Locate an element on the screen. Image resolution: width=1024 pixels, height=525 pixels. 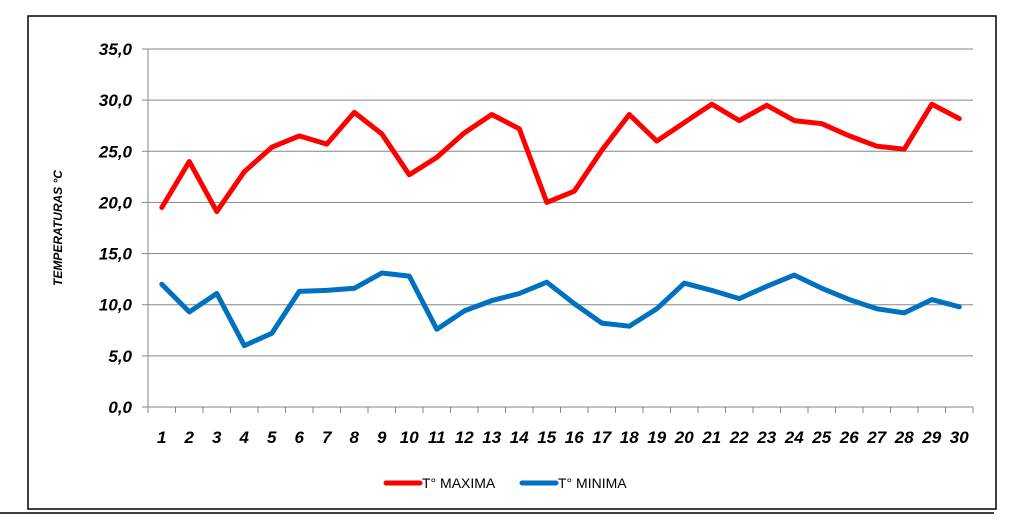
x-tick-label: 23 is located at coordinates (766, 437).